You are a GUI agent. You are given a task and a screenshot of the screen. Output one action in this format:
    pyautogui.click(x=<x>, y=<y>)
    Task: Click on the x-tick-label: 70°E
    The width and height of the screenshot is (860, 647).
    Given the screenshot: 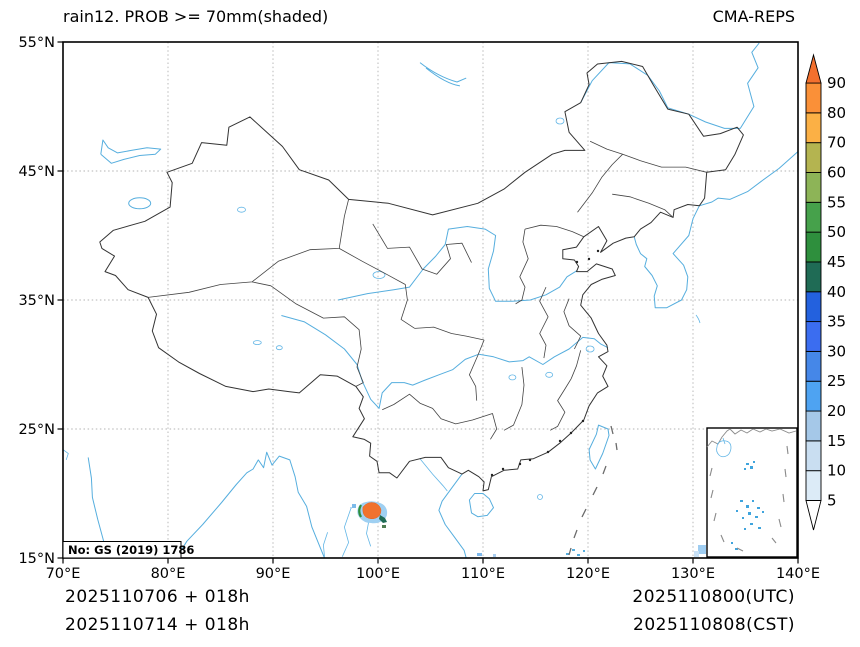 What is the action you would take?
    pyautogui.click(x=63, y=574)
    